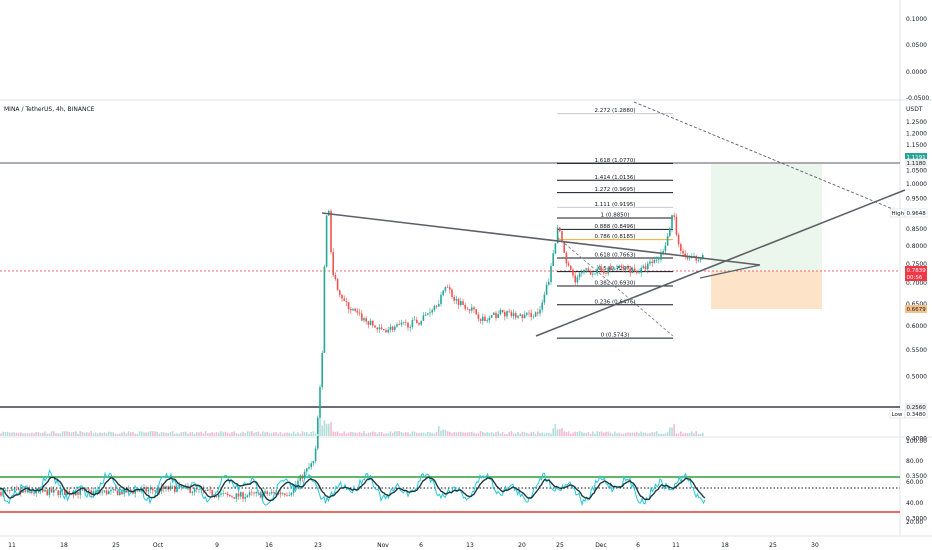 Image resolution: width=932 pixels, height=550 pixels. What do you see at coordinates (541, 239) in the screenshot?
I see `triangle-upper-trendline` at bounding box center [541, 239].